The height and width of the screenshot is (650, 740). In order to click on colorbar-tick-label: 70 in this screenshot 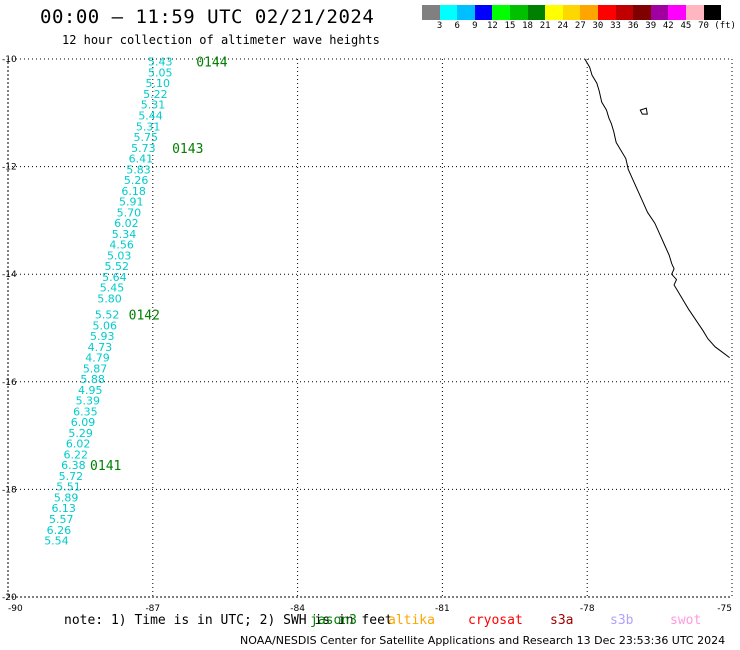, I will do `click(703, 26)`.